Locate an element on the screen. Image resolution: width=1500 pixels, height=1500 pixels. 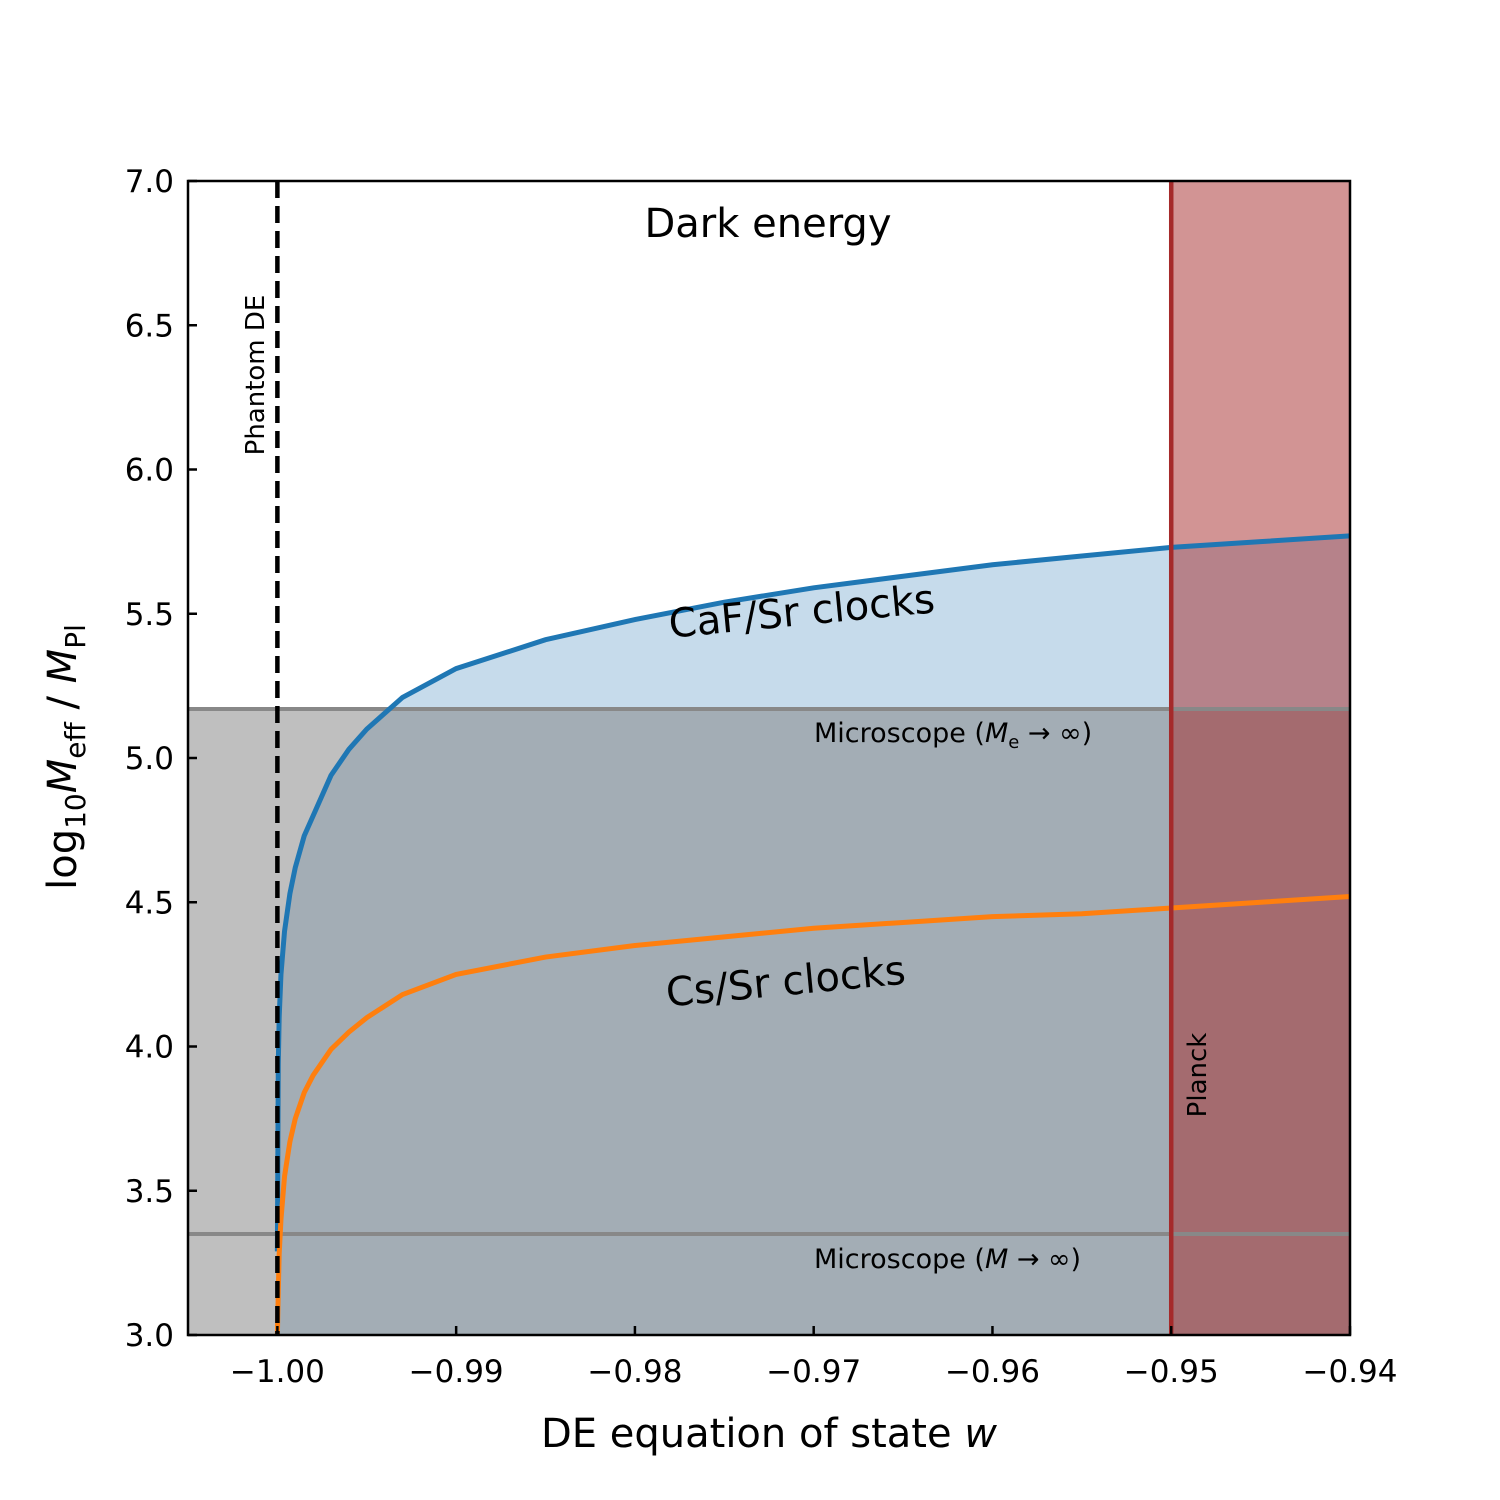
y-tick-label: 7.0 is located at coordinates (149, 182).